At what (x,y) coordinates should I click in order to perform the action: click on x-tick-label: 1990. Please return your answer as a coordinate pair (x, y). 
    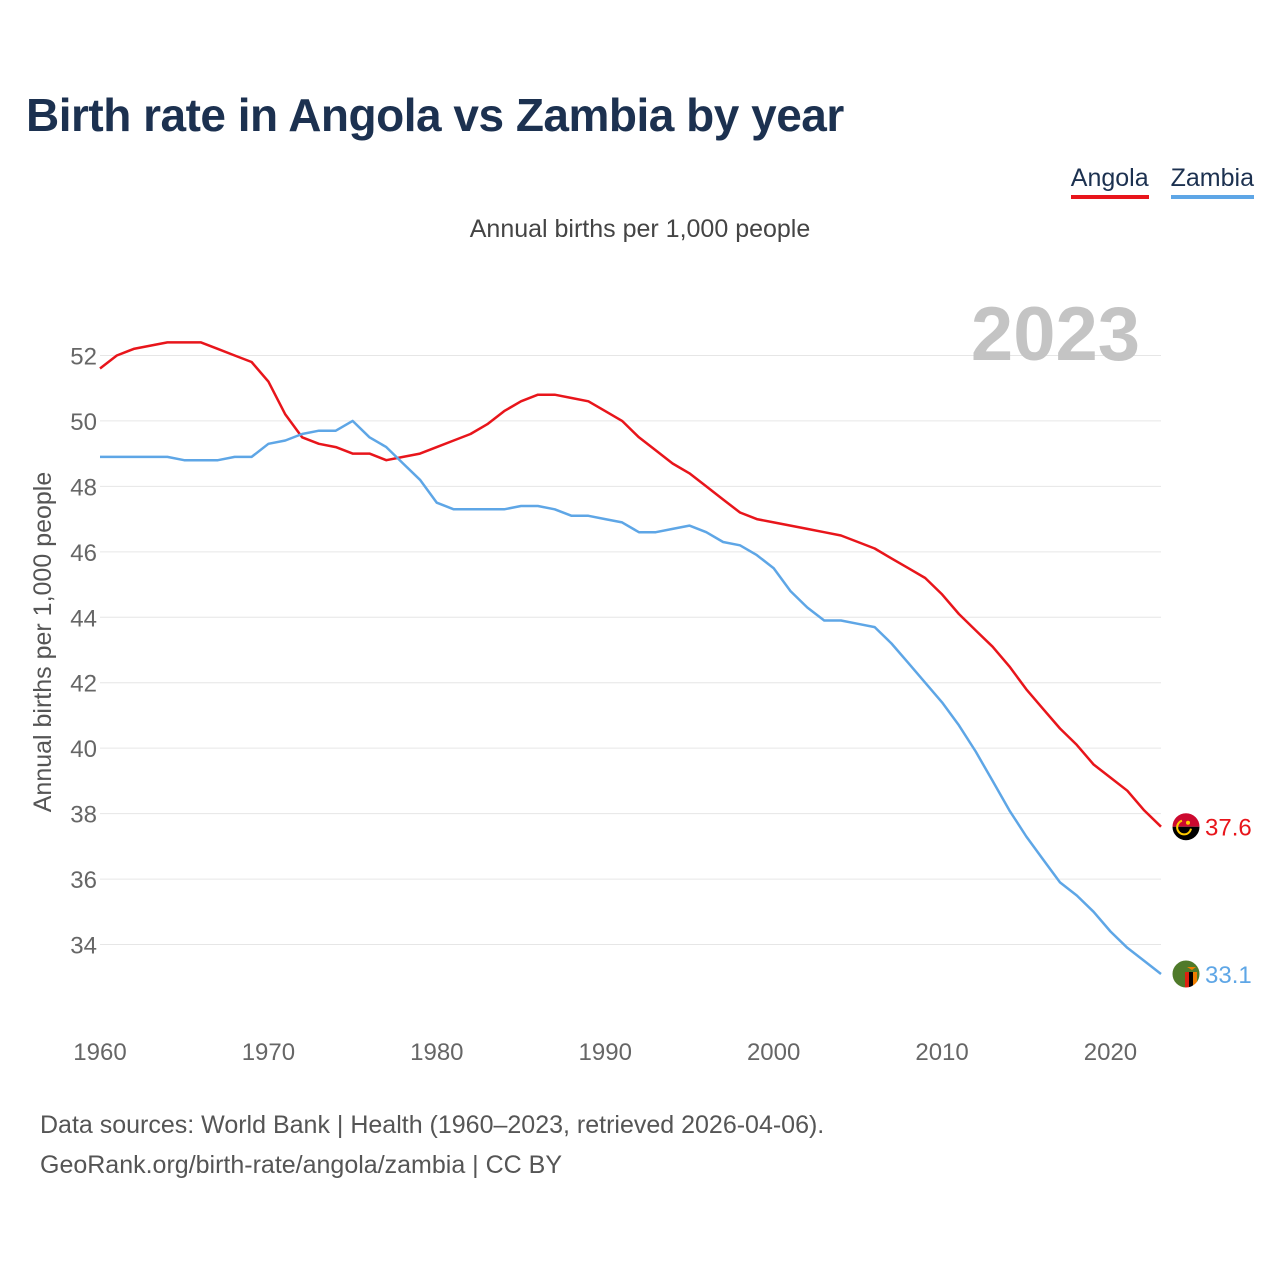
    Looking at the image, I should click on (605, 1052).